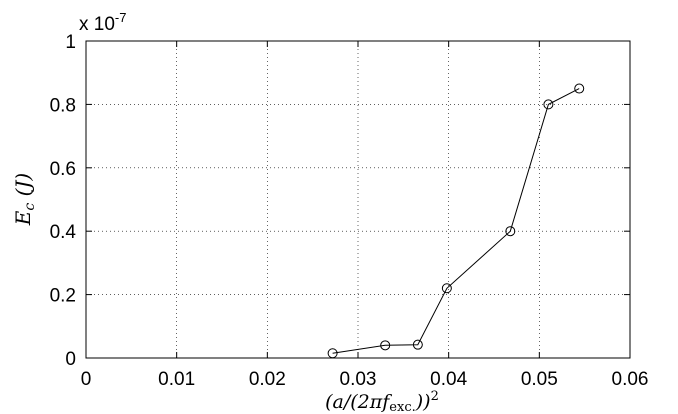  I want to click on x-tick-label: 0, so click(86, 379).